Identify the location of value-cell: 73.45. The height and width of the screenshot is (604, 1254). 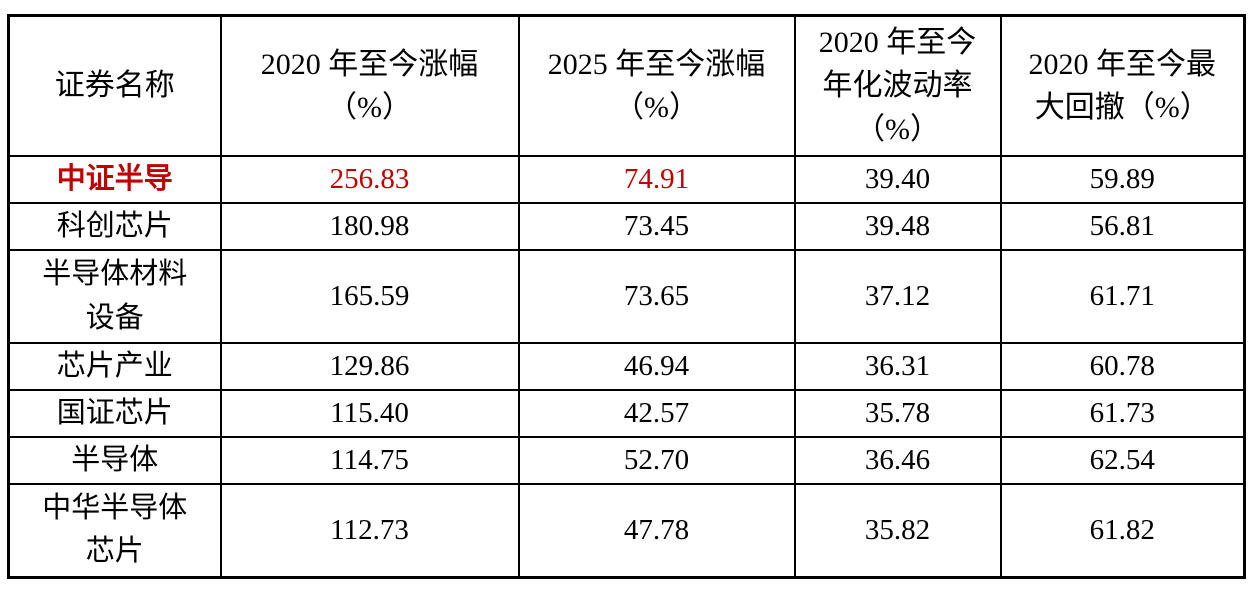
(656, 226).